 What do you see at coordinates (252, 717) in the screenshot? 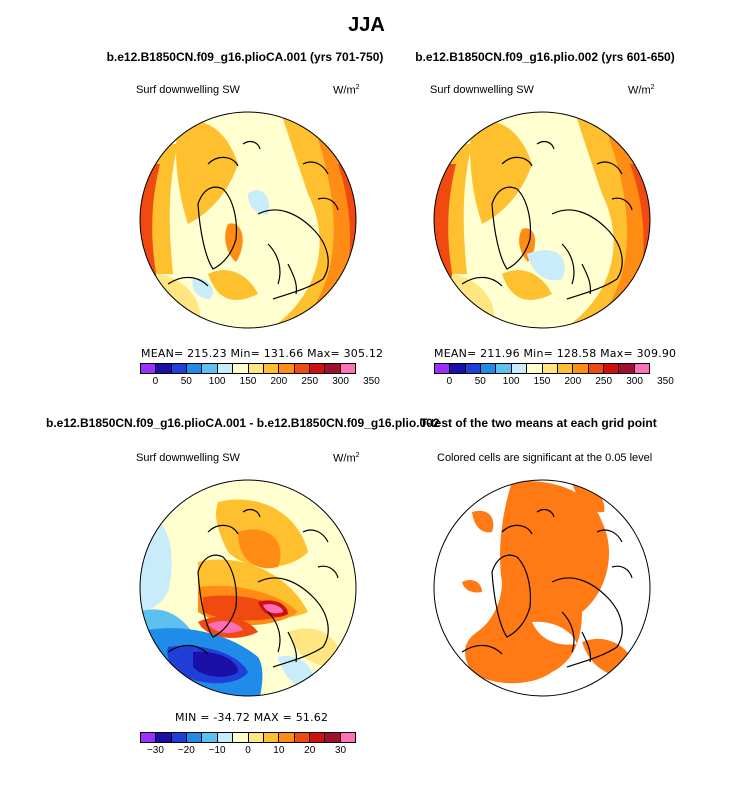
I see `panel3-stats: MIN = -34.72 MAX = 51.62` at bounding box center [252, 717].